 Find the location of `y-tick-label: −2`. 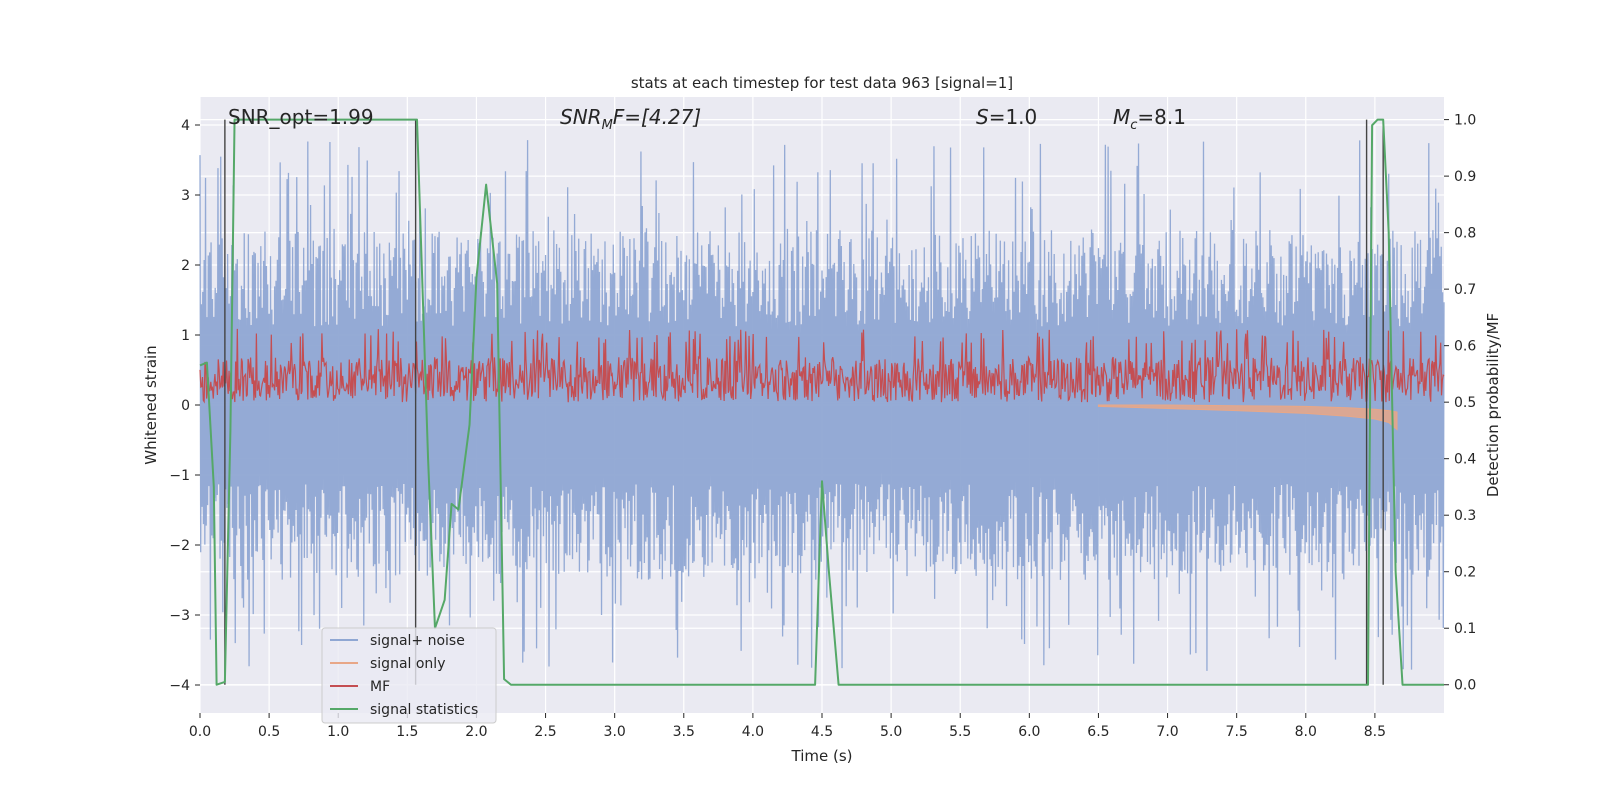

y-tick-label: −2 is located at coordinates (179, 546).